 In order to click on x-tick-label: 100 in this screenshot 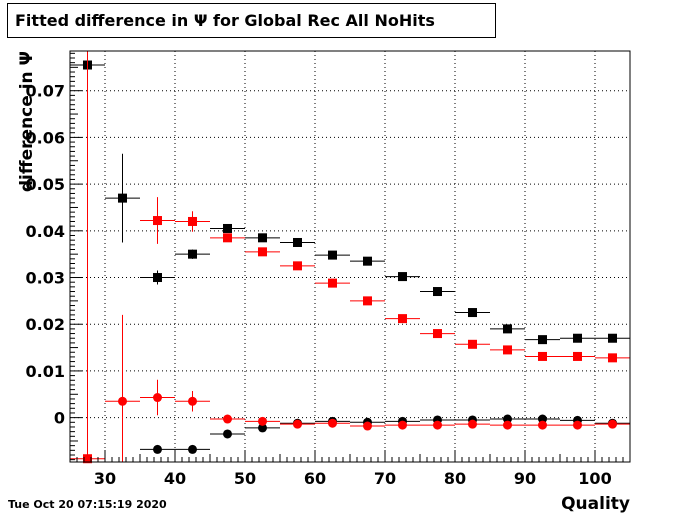, I will do `click(594, 478)`.